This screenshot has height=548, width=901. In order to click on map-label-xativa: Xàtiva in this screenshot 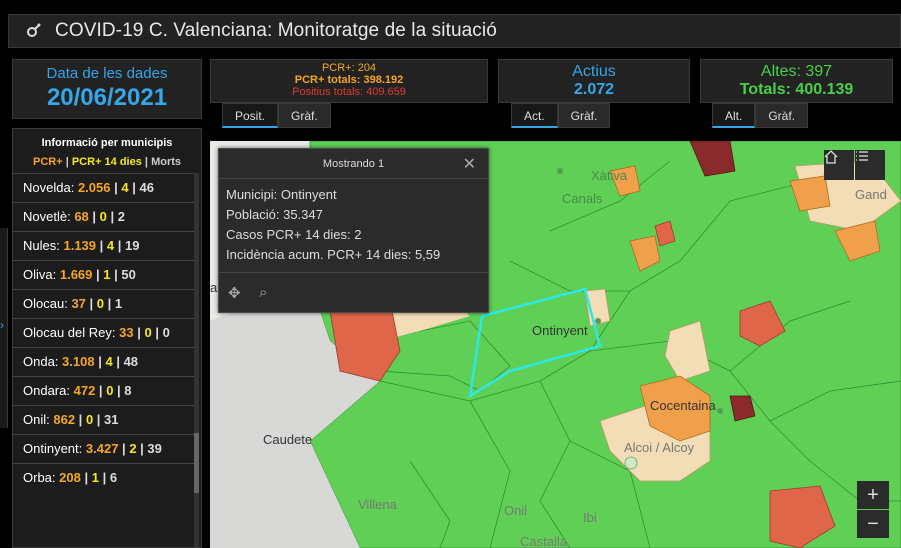, I will do `click(609, 175)`.